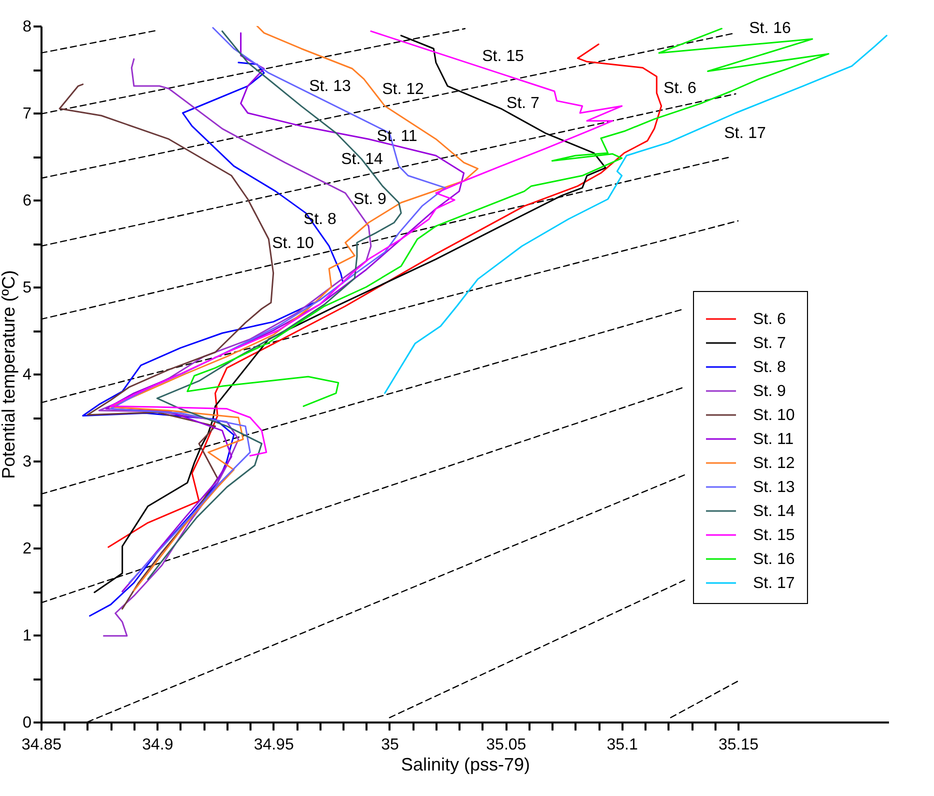 Image resolution: width=934 pixels, height=796 pixels. I want to click on legend-label: St. 9, so click(769, 391).